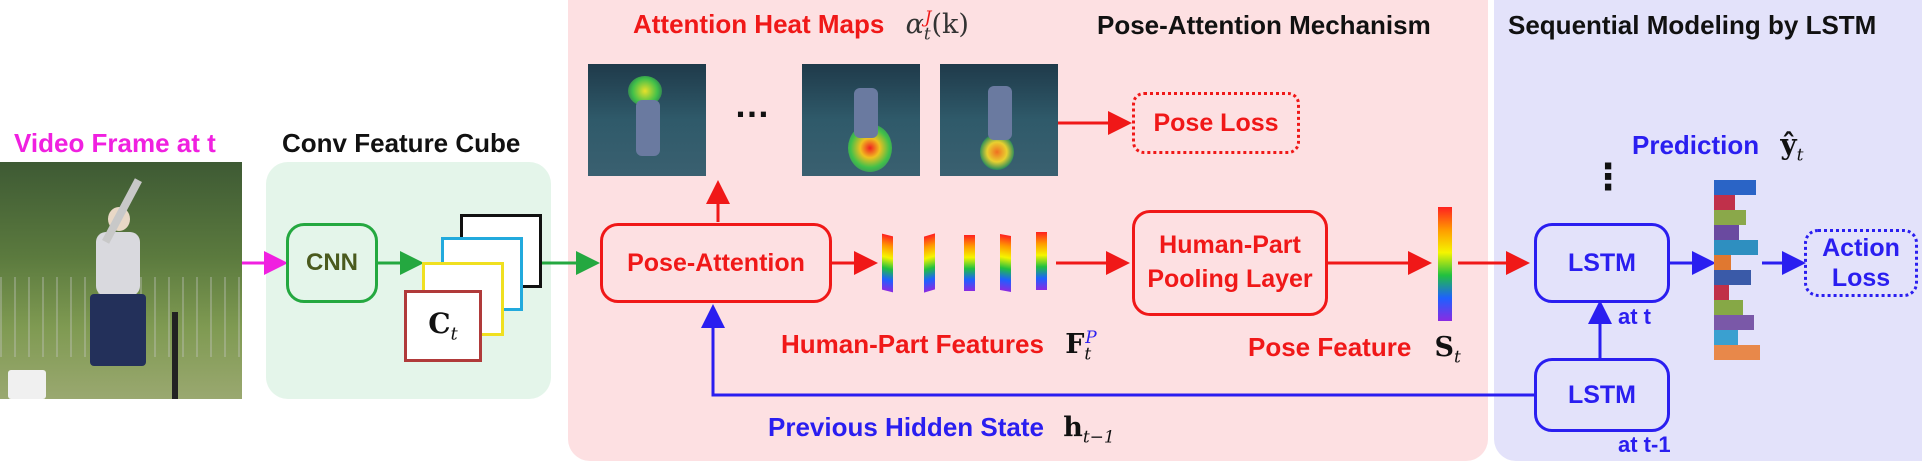 This screenshot has width=1922, height=461. I want to click on human-part-features-label: Human-Part Features, so click(912, 344).